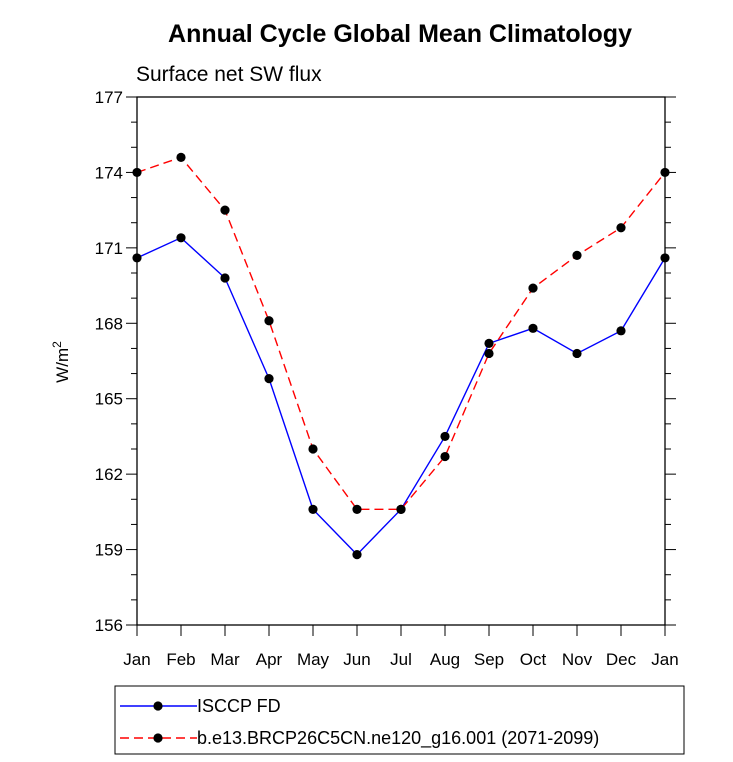 The image size is (733, 762). Describe the element at coordinates (533, 659) in the screenshot. I see `x-tick-label: Oct` at that location.